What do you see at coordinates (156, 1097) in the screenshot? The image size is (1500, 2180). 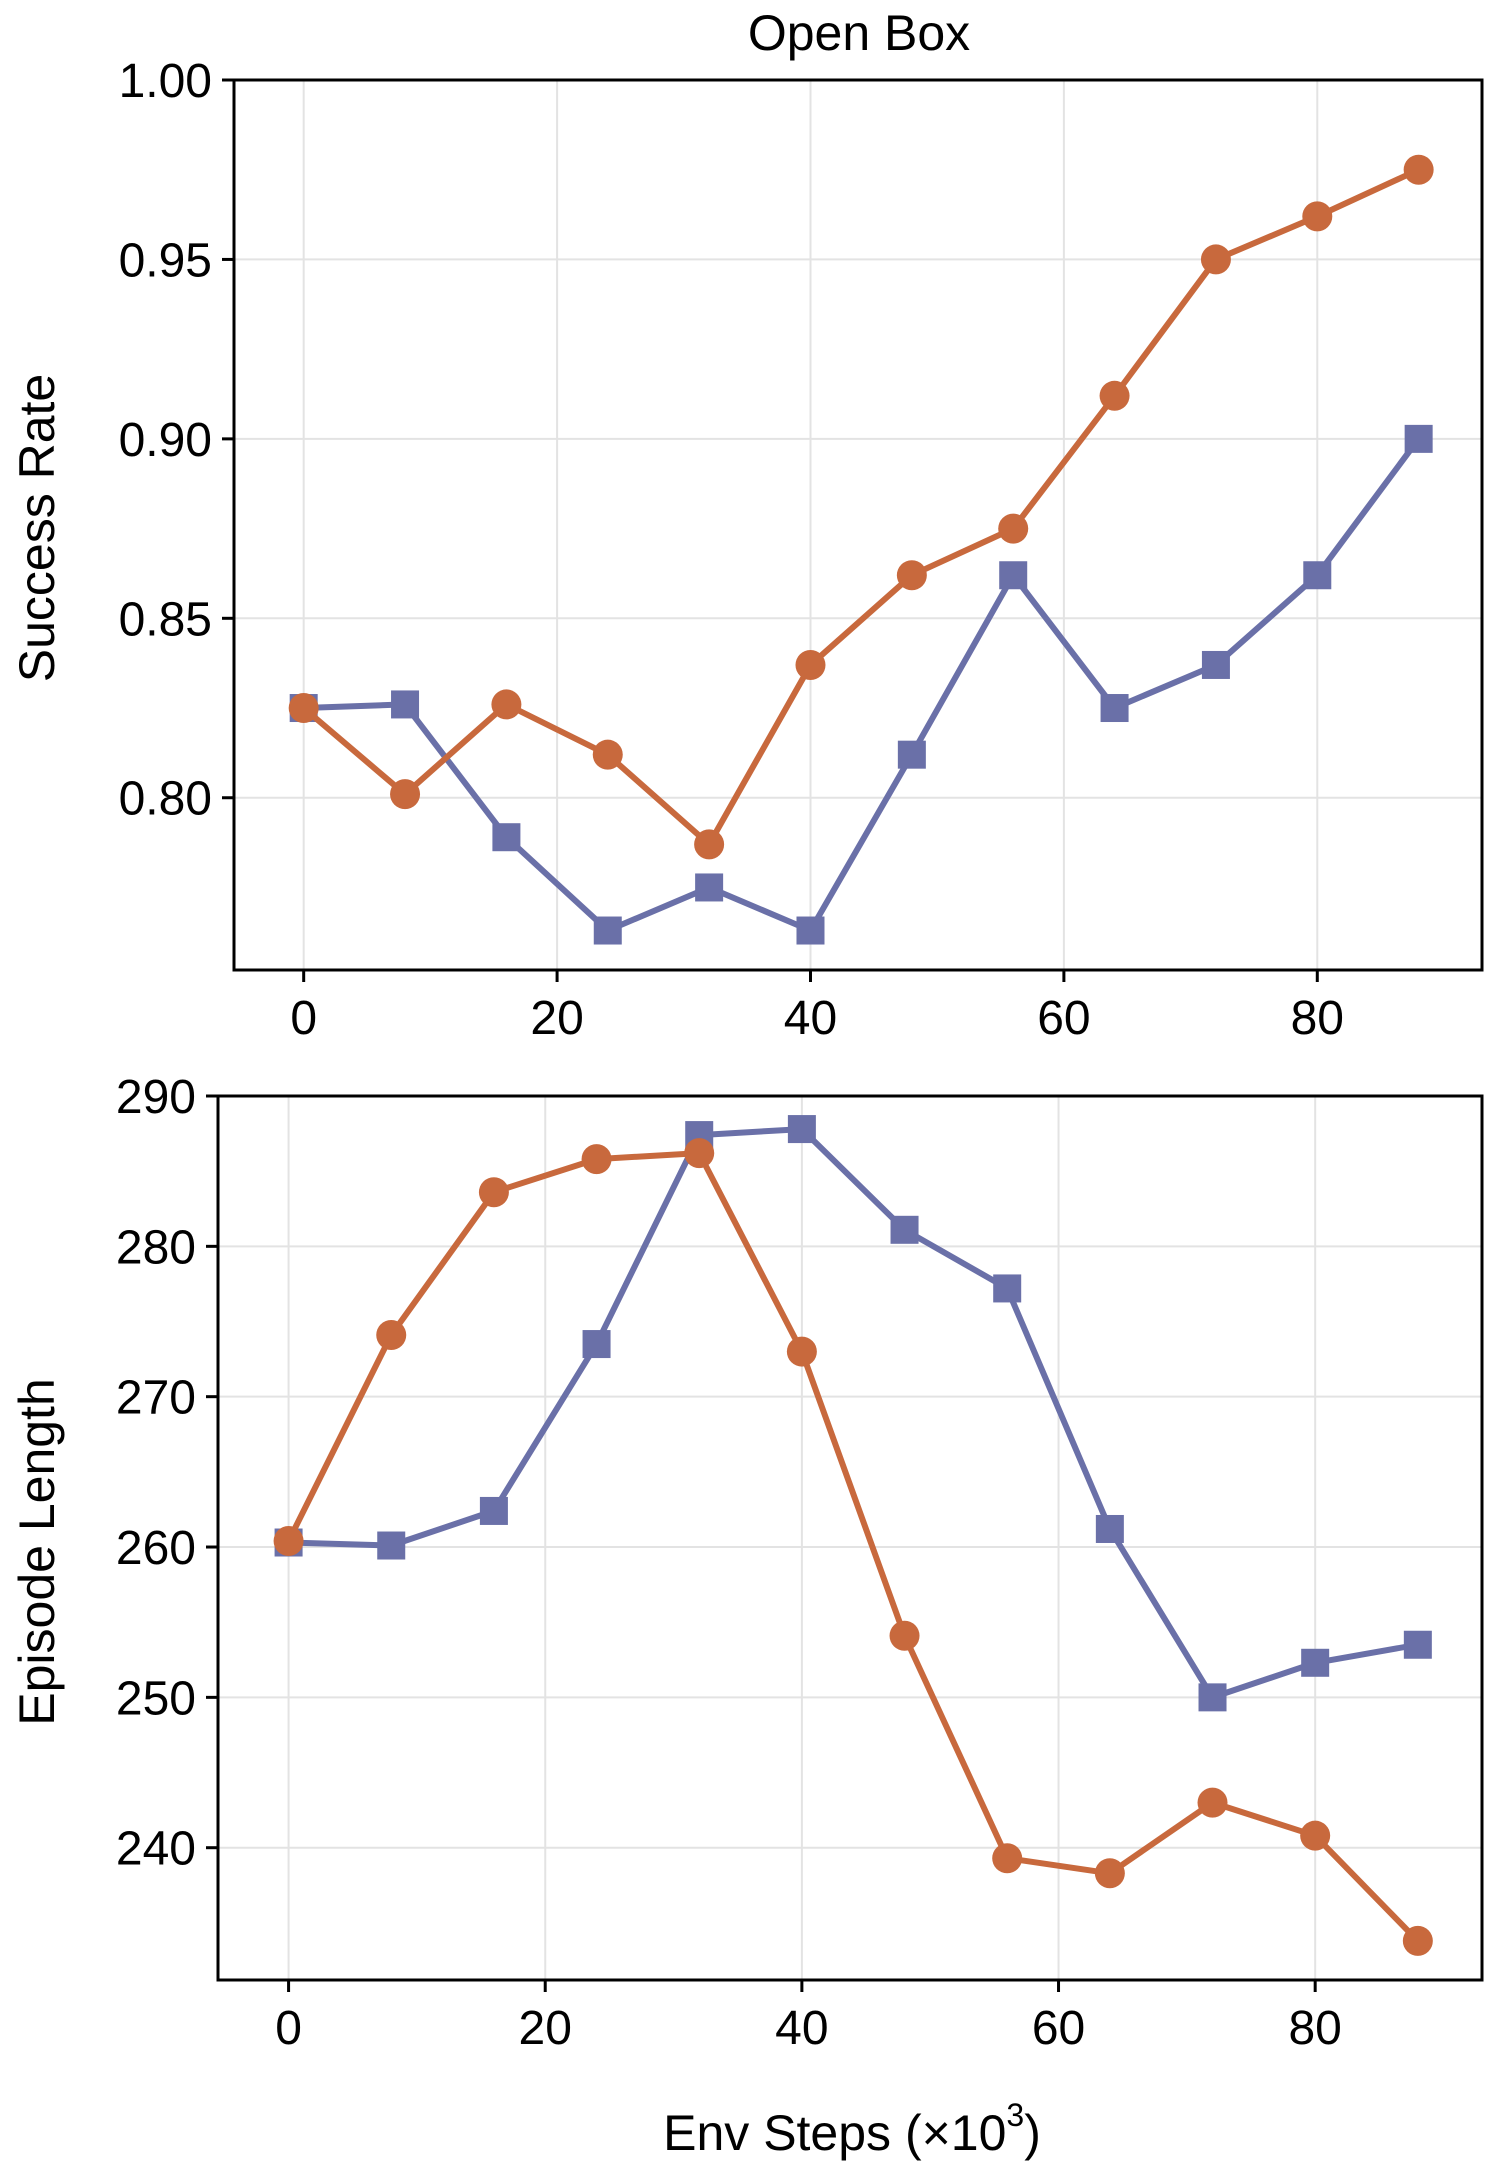 I see `y-tick-label: 290` at bounding box center [156, 1097].